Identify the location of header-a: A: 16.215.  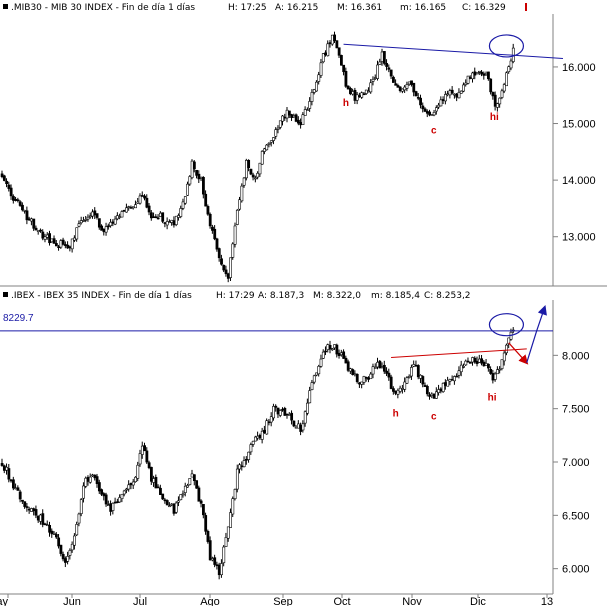
(296, 8).